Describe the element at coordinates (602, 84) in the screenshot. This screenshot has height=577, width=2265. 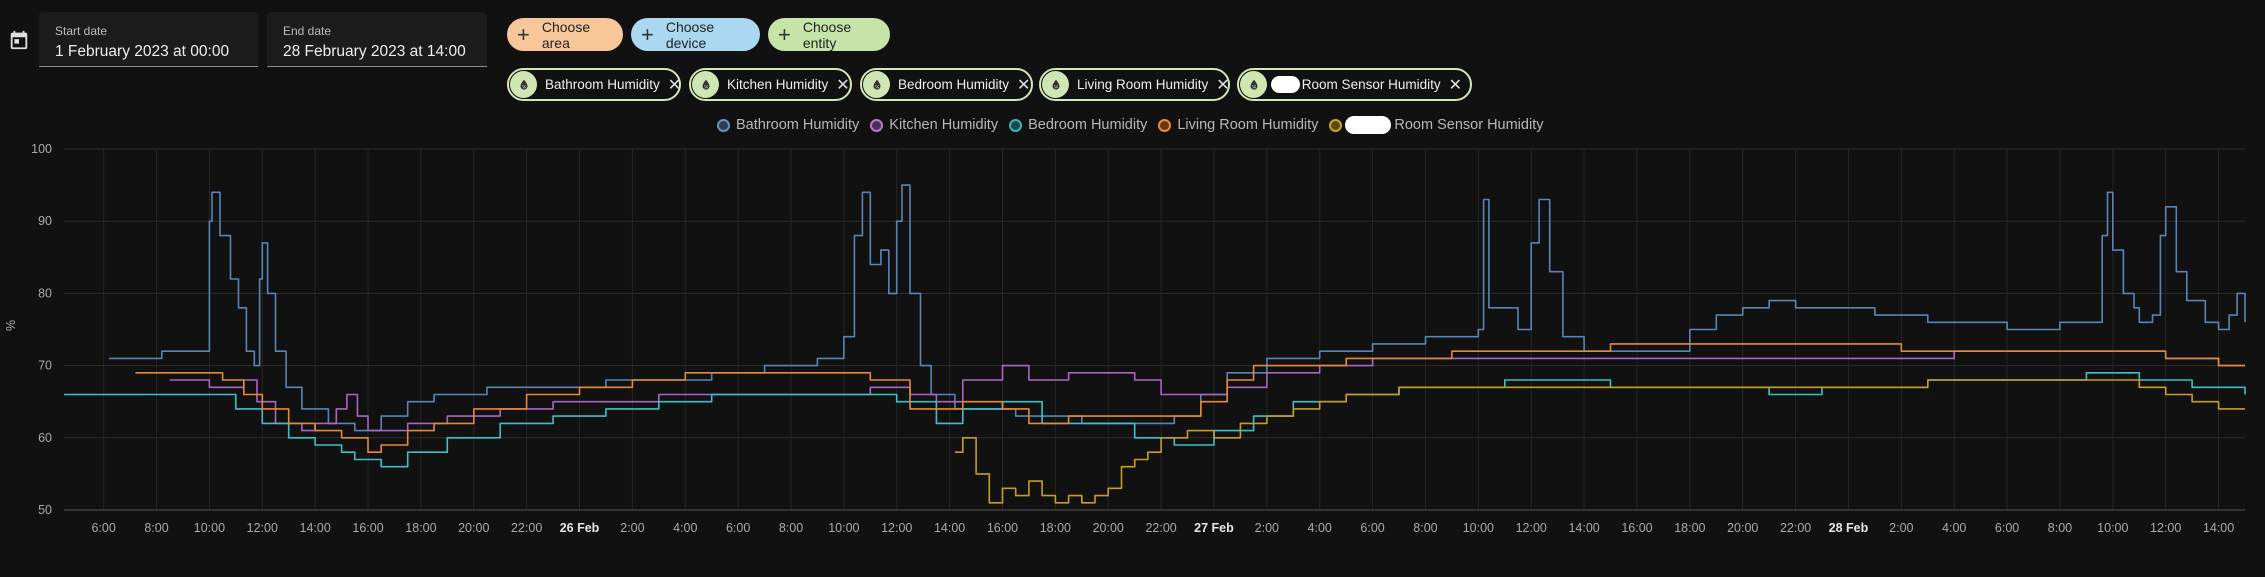
I see `entity-chip-label: Bathroom Humidity` at that location.